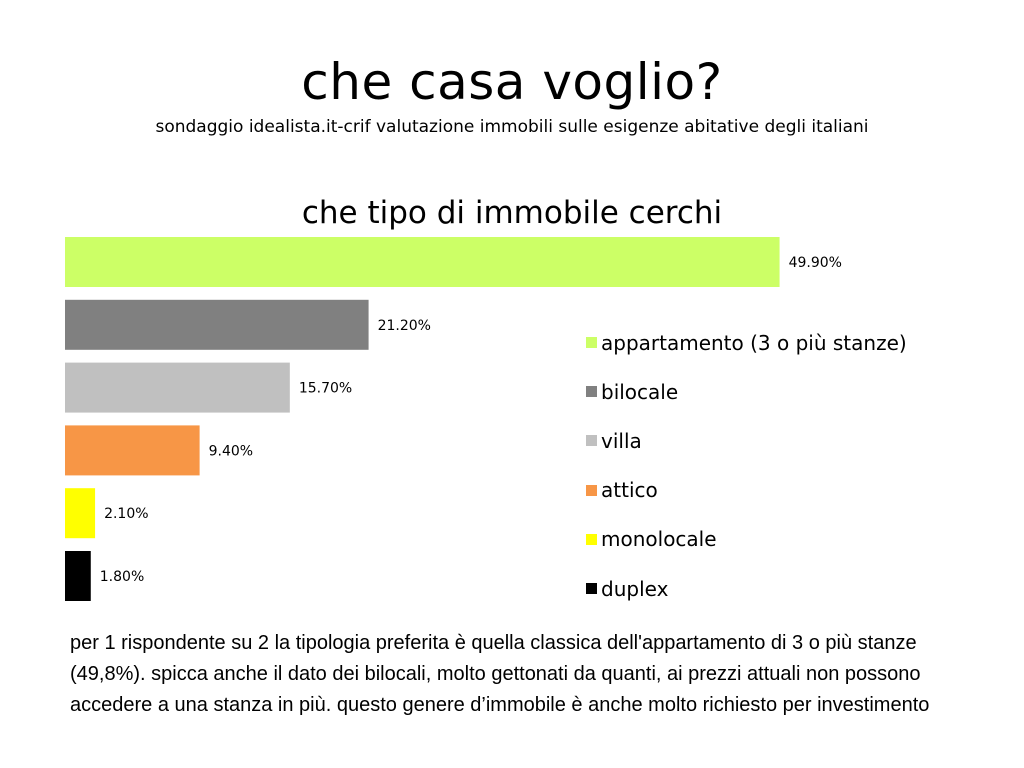 This screenshot has width=1024, height=768. I want to click on bar-value-label-1: 21.20%, so click(404, 326).